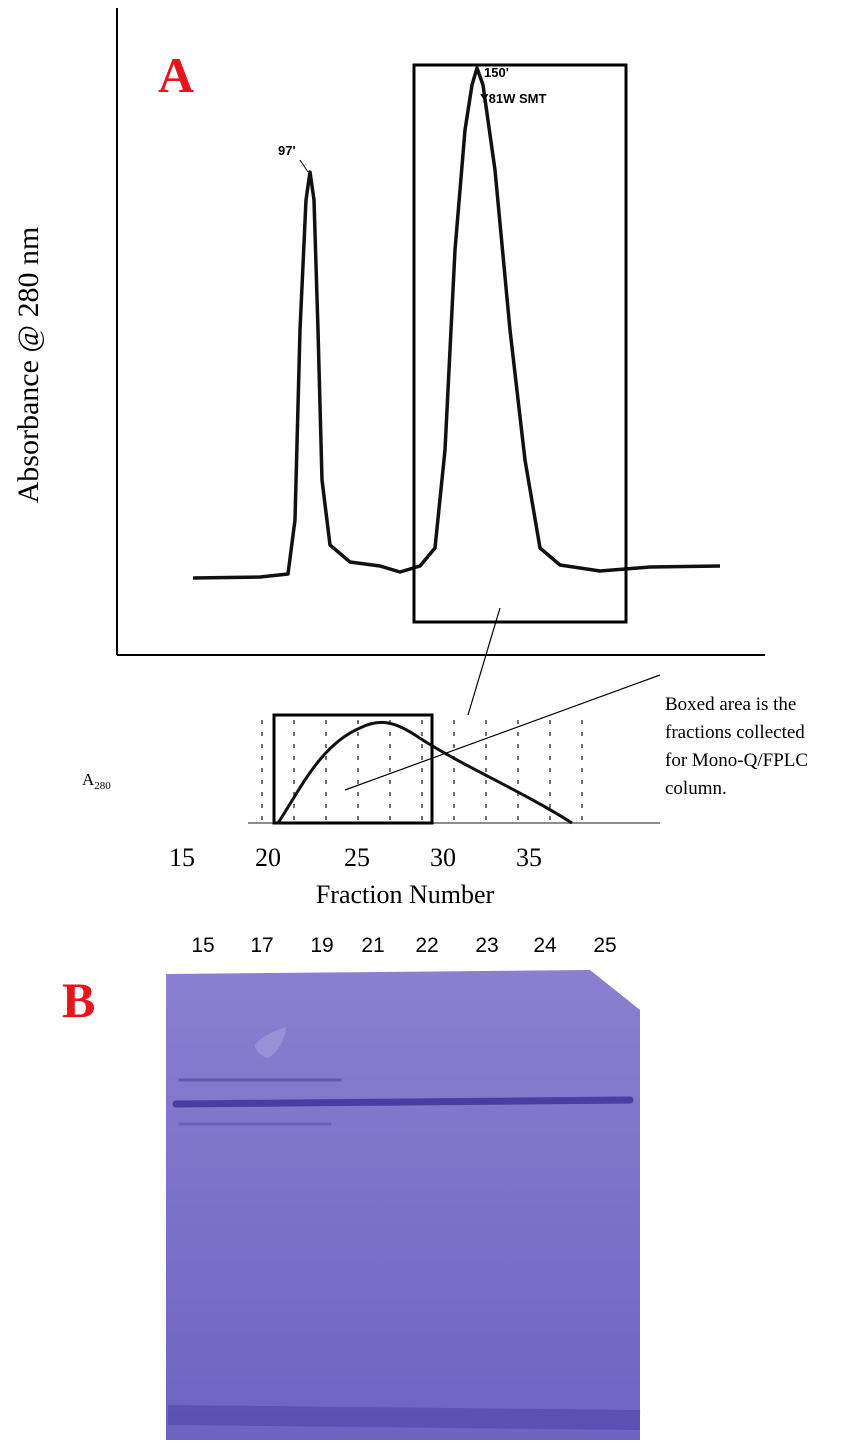 The image size is (853, 1447). Describe the element at coordinates (78, 1000) in the screenshot. I see `panel-label: B` at that location.